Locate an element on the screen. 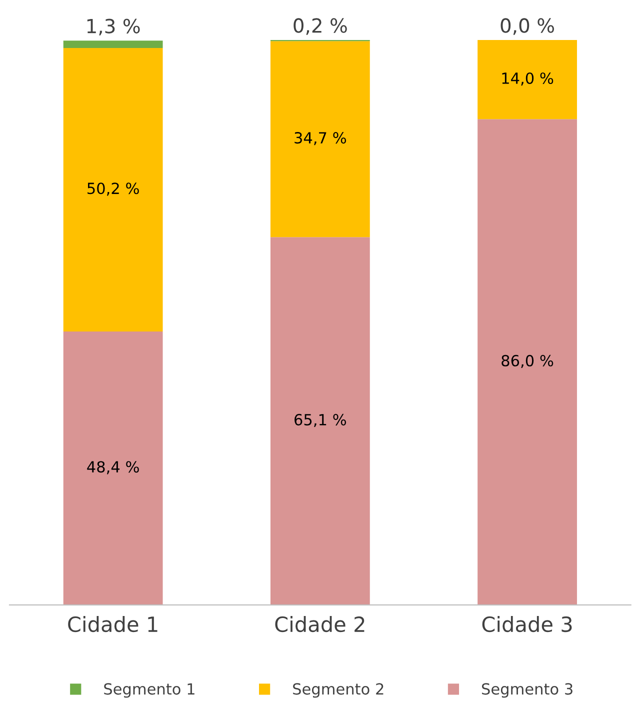 This screenshot has width=634, height=715. data-label: 48,4 % is located at coordinates (113, 467).